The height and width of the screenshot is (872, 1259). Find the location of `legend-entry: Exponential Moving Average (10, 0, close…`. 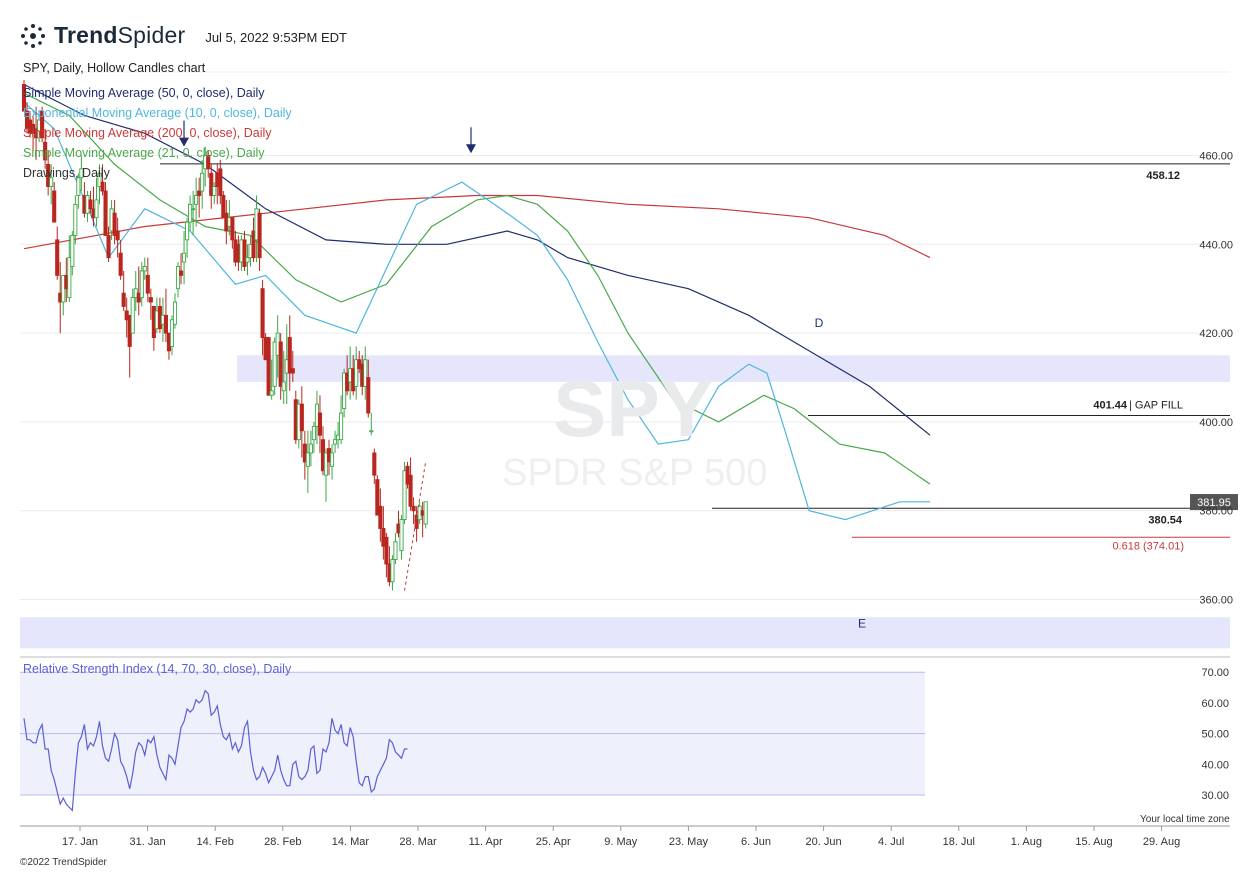

legend-entry: Exponential Moving Average (10, 0, close… is located at coordinates (157, 113).